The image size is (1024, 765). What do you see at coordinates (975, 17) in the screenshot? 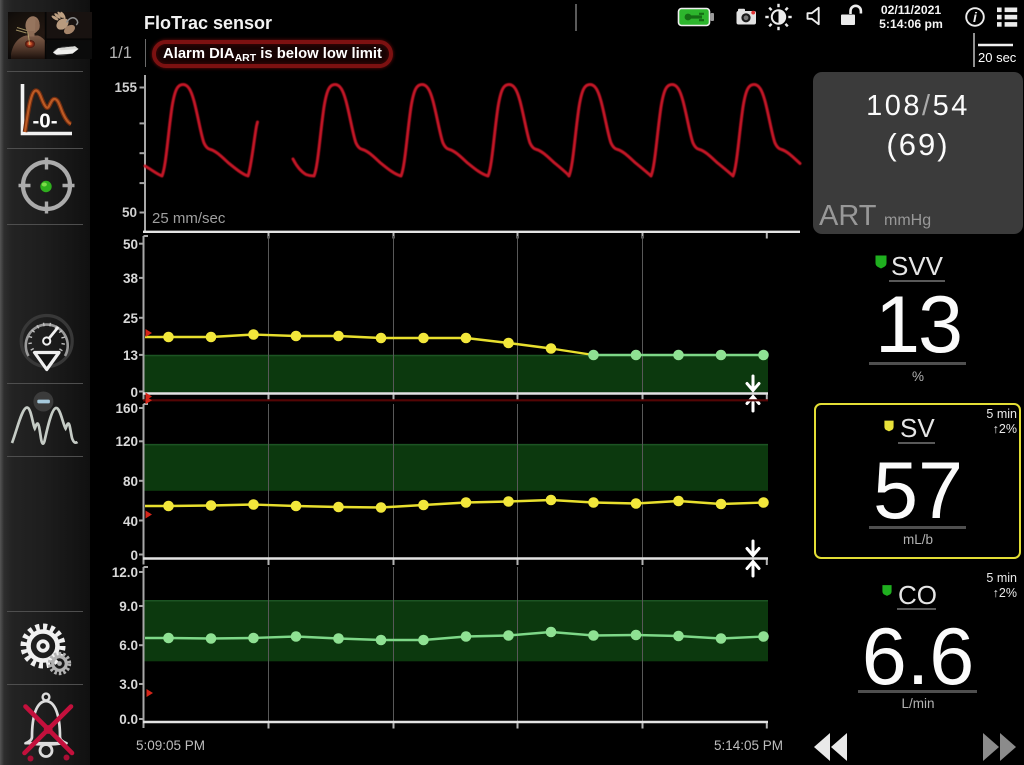
I see `svg-text: i` at bounding box center [975, 17].